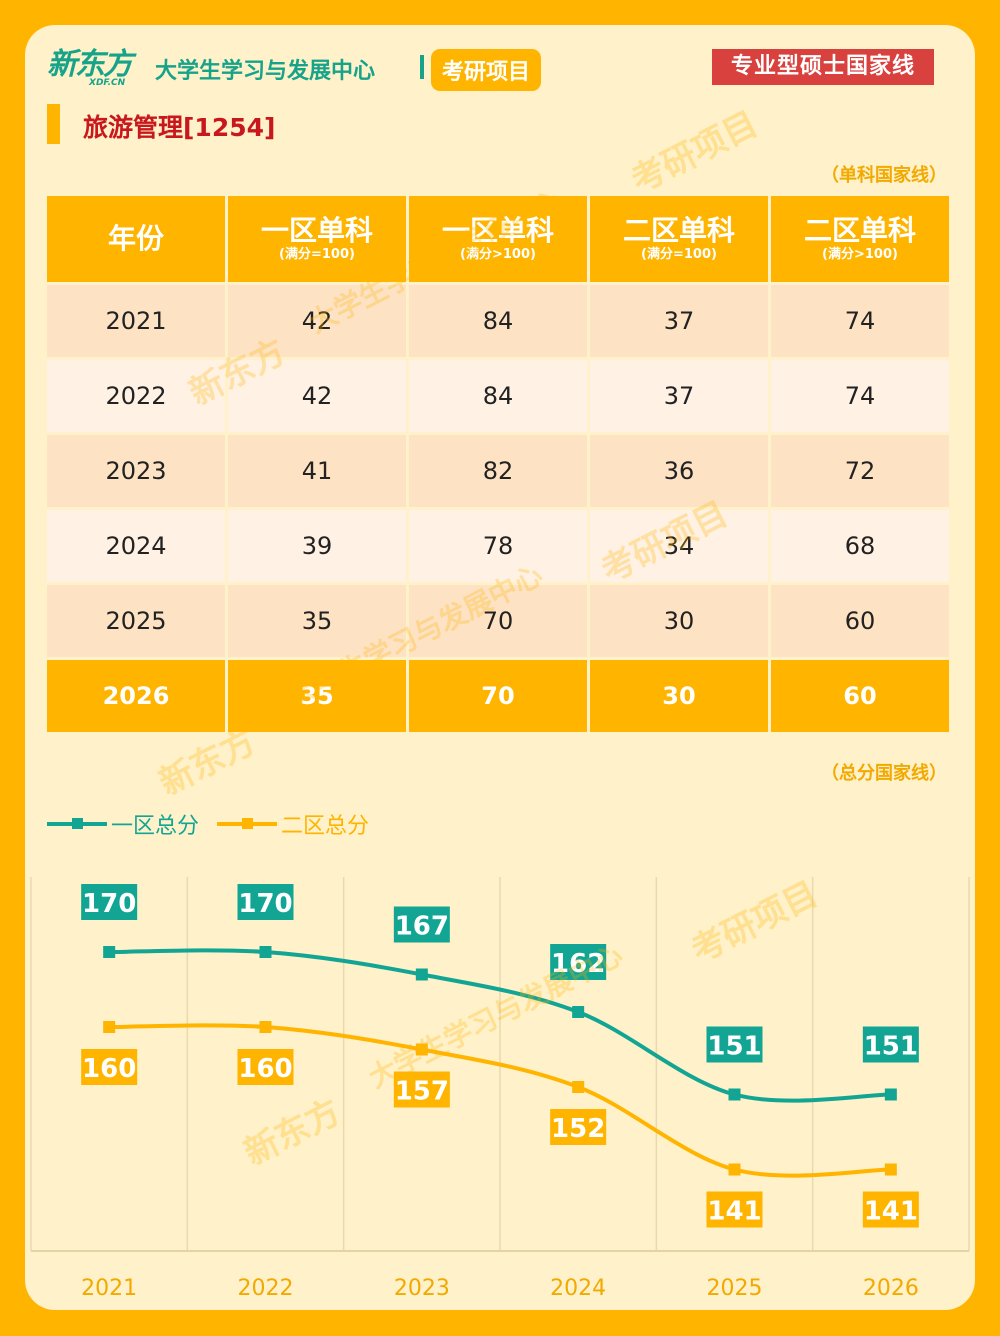 The width and height of the screenshot is (1000, 1336). Describe the element at coordinates (317, 621) in the screenshot. I see `table-cell: 35` at that location.